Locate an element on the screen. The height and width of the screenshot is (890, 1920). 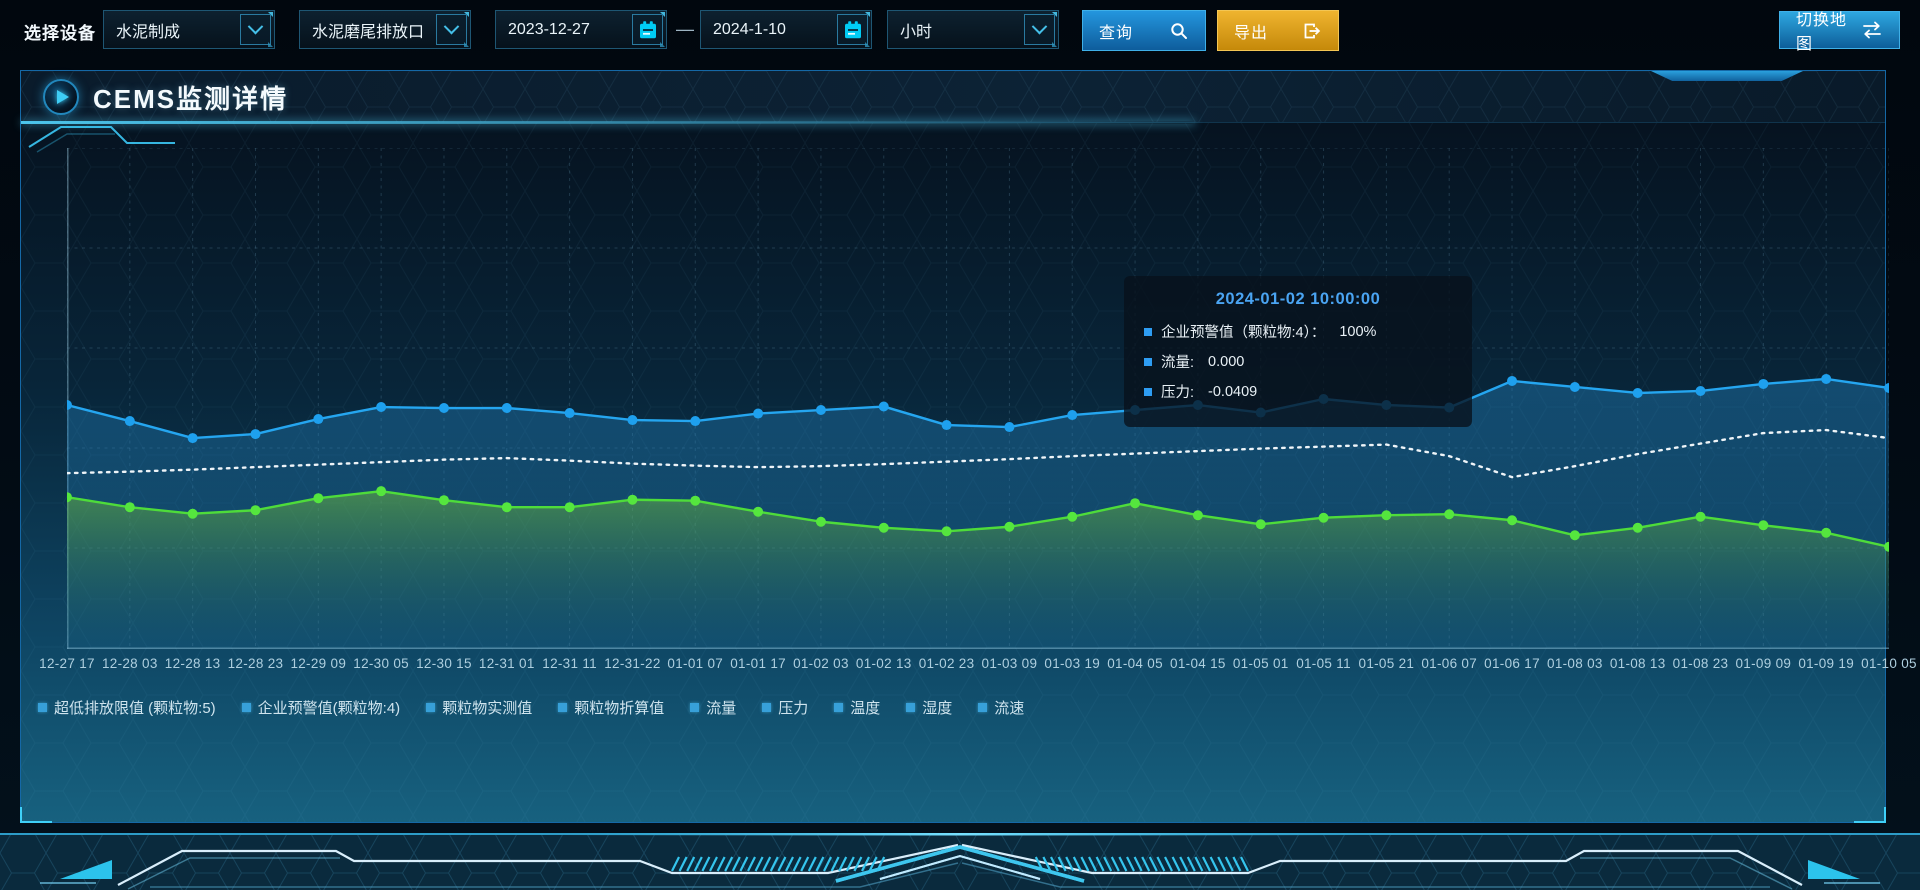
end-date-calendar-box is located at coordinates (852, 29).